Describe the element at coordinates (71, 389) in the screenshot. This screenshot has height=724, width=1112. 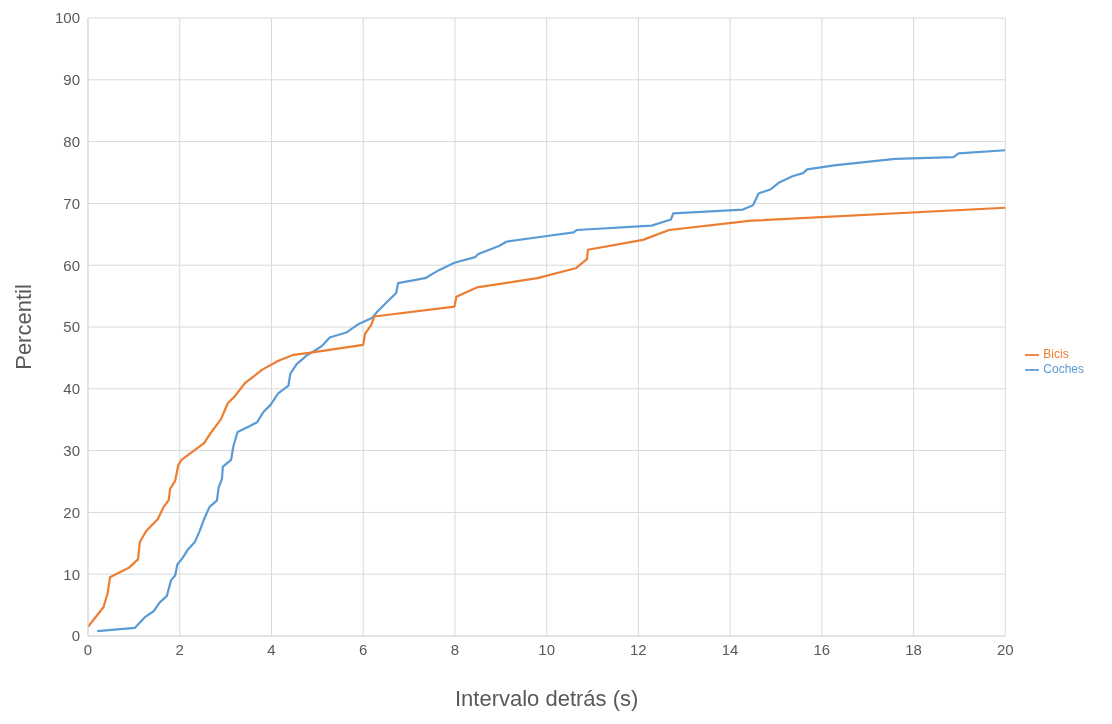
I see `y-tick-label: 40` at that location.